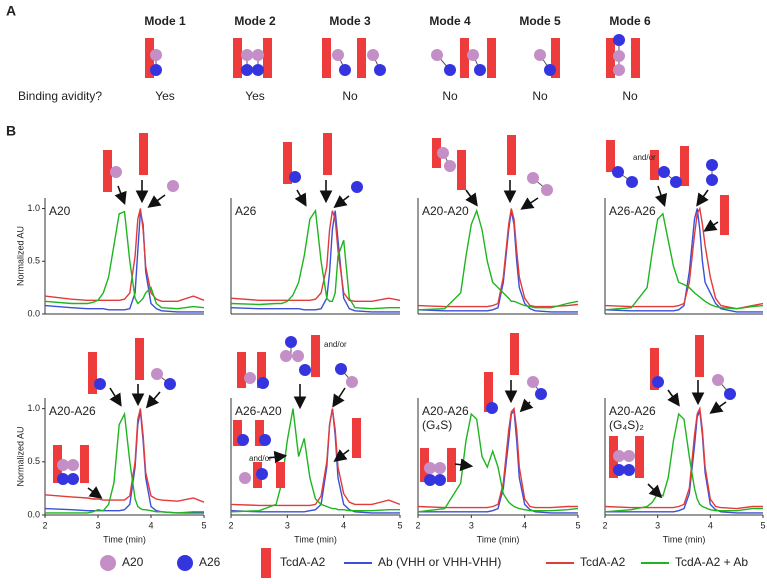  Describe the element at coordinates (445, 411) in the screenshot. I see `panel-title: A20-A26` at that location.